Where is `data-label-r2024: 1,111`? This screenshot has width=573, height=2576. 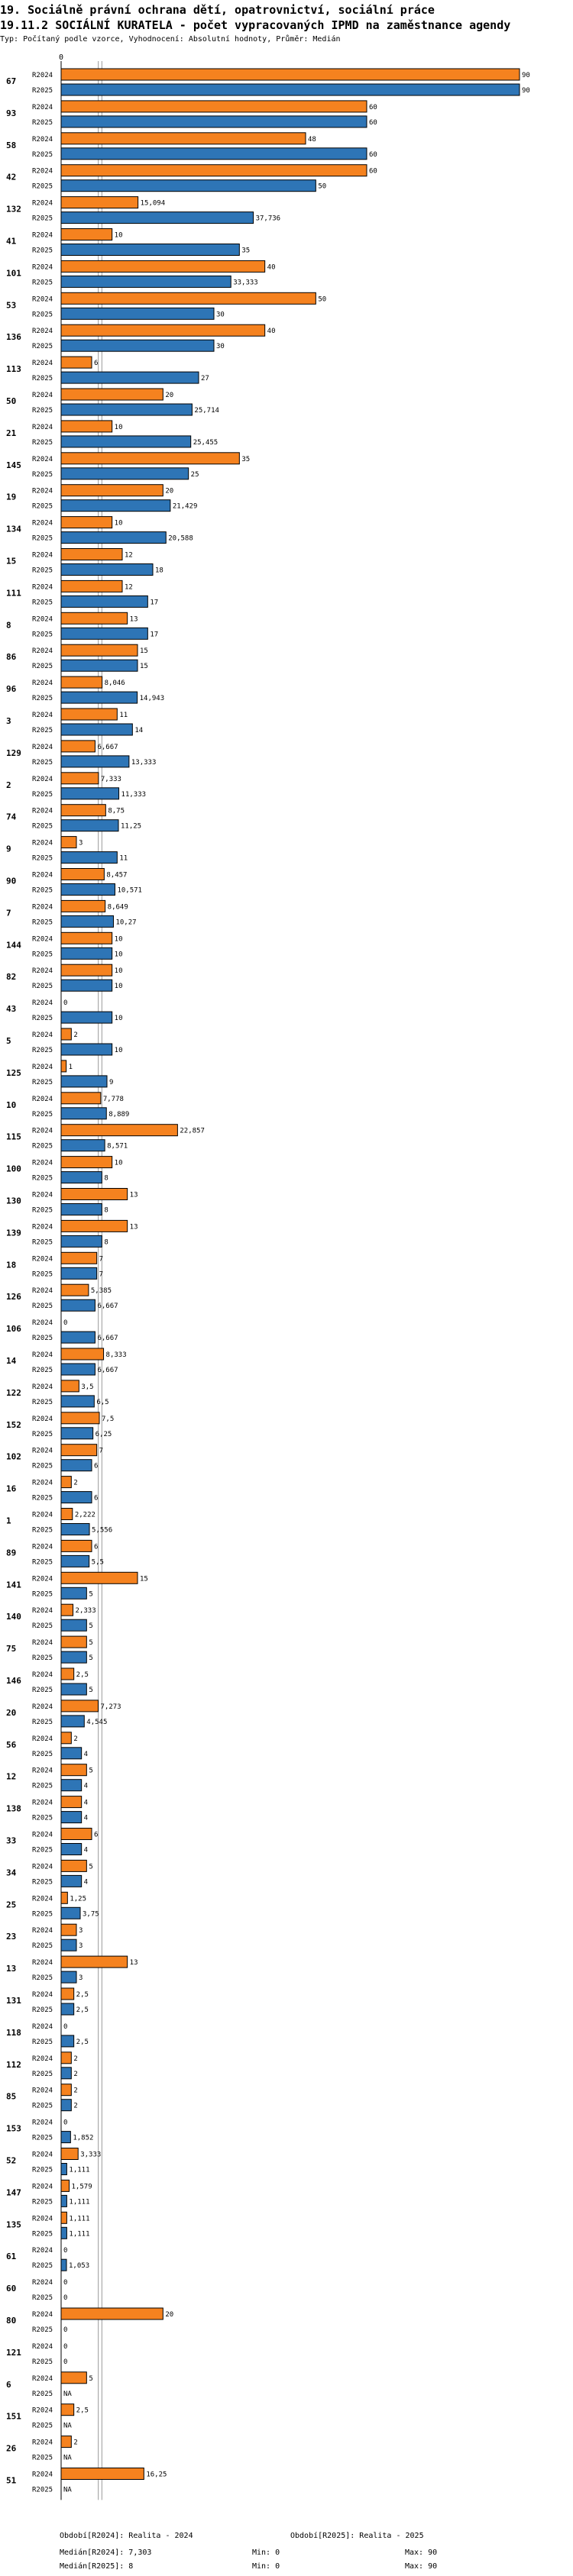
data-label-r2024: 1,111 is located at coordinates (79, 2219).